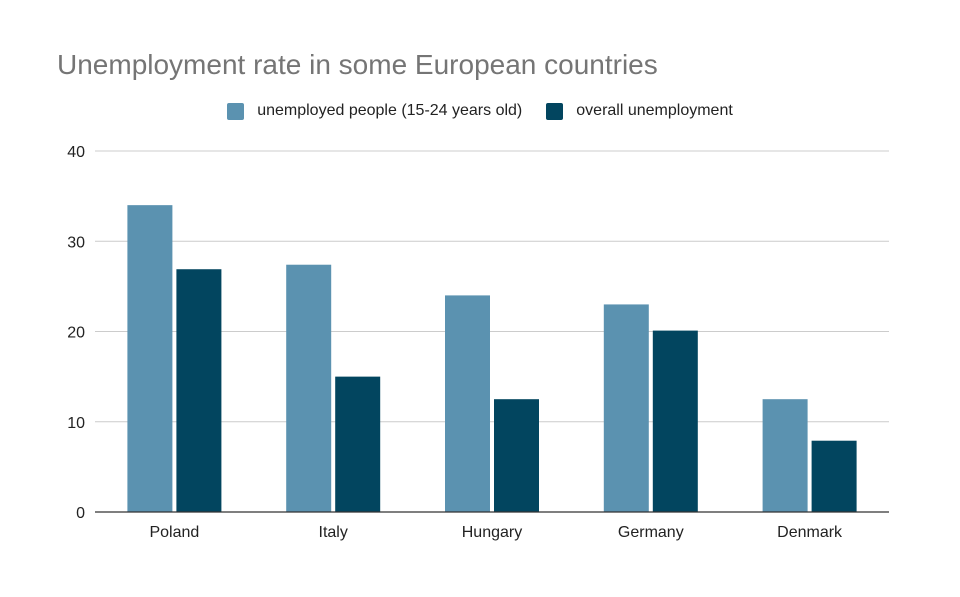 This screenshot has width=960, height=597. What do you see at coordinates (390, 110) in the screenshot?
I see `legend-label-youth: unemployed people (15-24 years old)` at bounding box center [390, 110].